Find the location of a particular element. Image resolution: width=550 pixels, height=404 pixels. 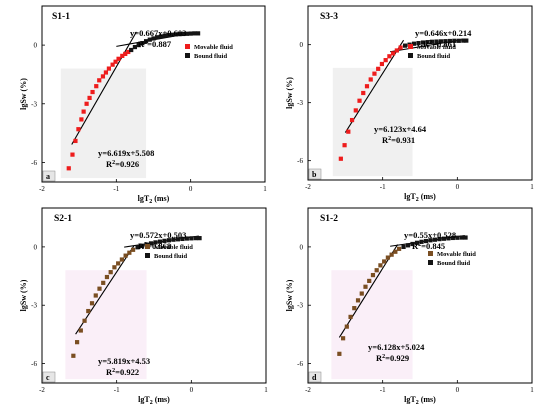

legend-label: Bound fluid is located at coordinates (210, 56).